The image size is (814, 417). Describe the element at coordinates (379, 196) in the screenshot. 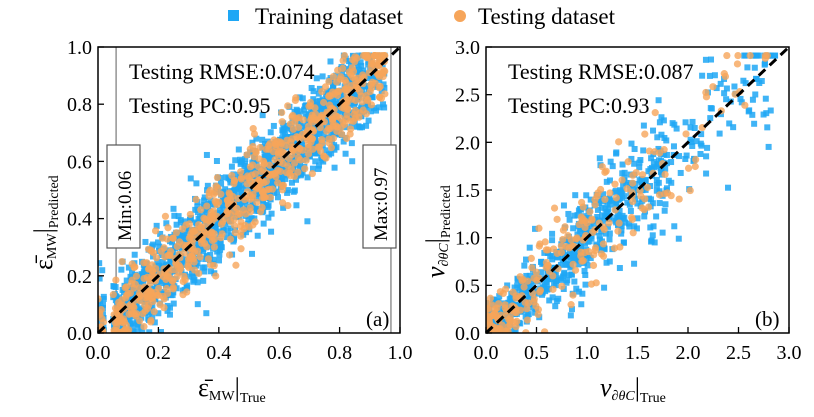

I see `max-label-box: Max:0.97` at that location.